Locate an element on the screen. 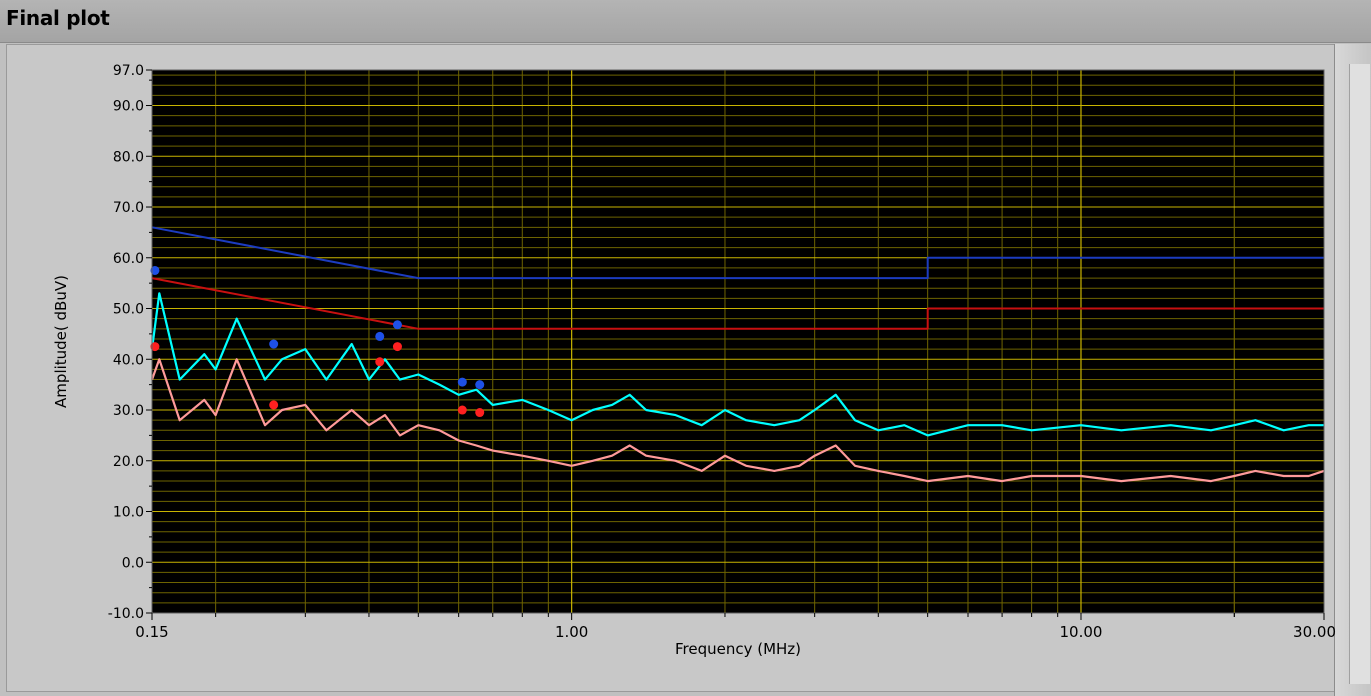  y-tick-label: 97.0 is located at coordinates (128, 71).